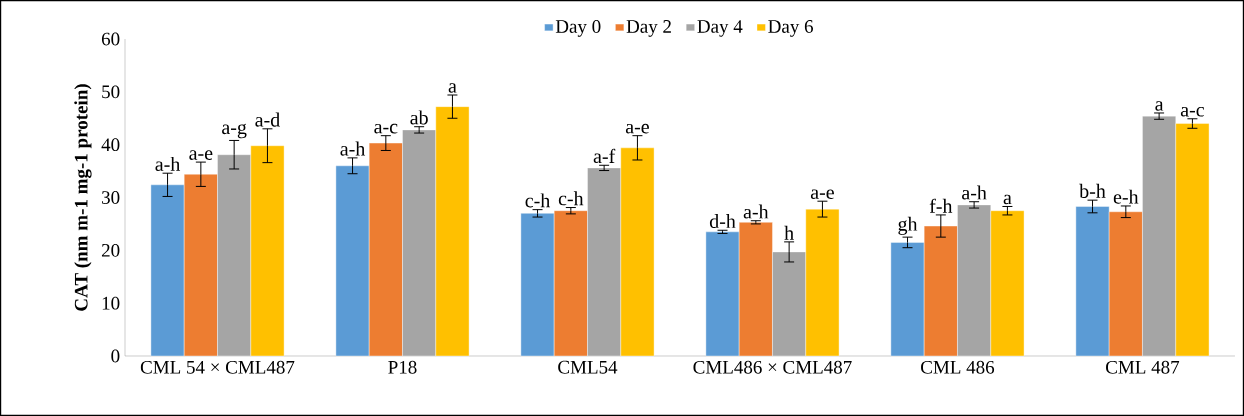 The width and height of the screenshot is (1244, 416). I want to click on x-tick-label: P18, so click(402, 367).